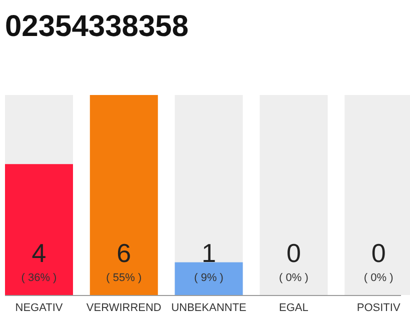 The width and height of the screenshot is (410, 320). What do you see at coordinates (39, 253) in the screenshot?
I see `annotation: 4` at bounding box center [39, 253].